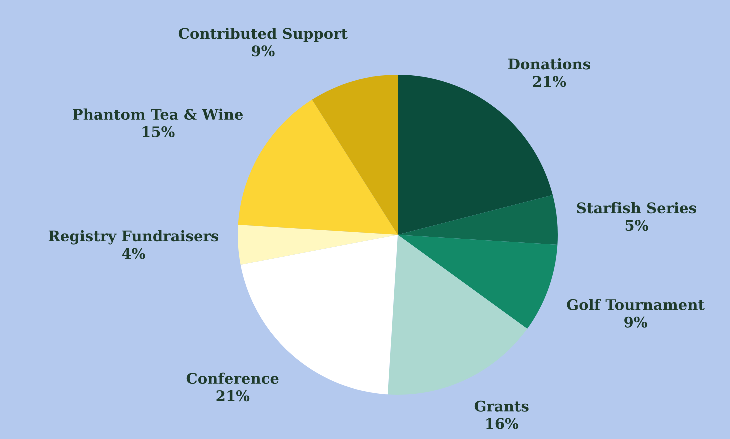 The image size is (730, 439). What do you see at coordinates (501, 406) in the screenshot?
I see `slice-label: Grants` at bounding box center [501, 406].